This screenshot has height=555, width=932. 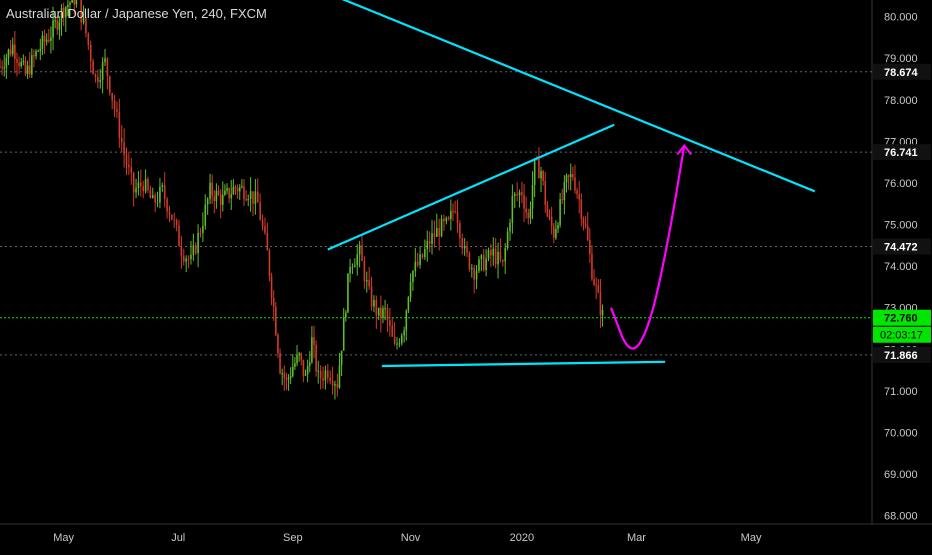 I want to click on x-tick-label: Jul, so click(x=178, y=538).